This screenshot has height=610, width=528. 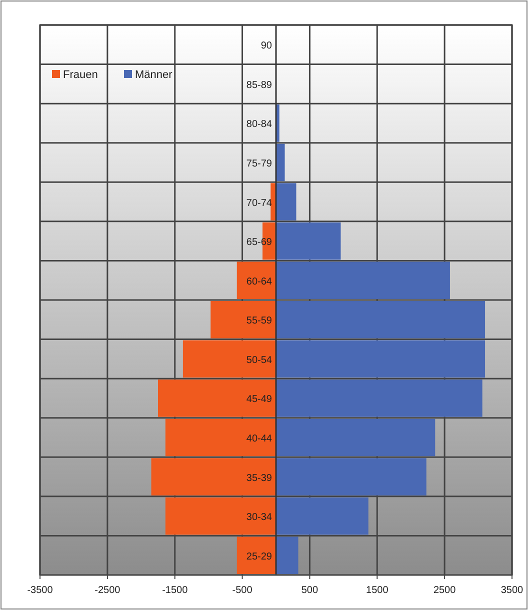 What do you see at coordinates (377, 590) in the screenshot?
I see `x-tick-label: 1500` at bounding box center [377, 590].